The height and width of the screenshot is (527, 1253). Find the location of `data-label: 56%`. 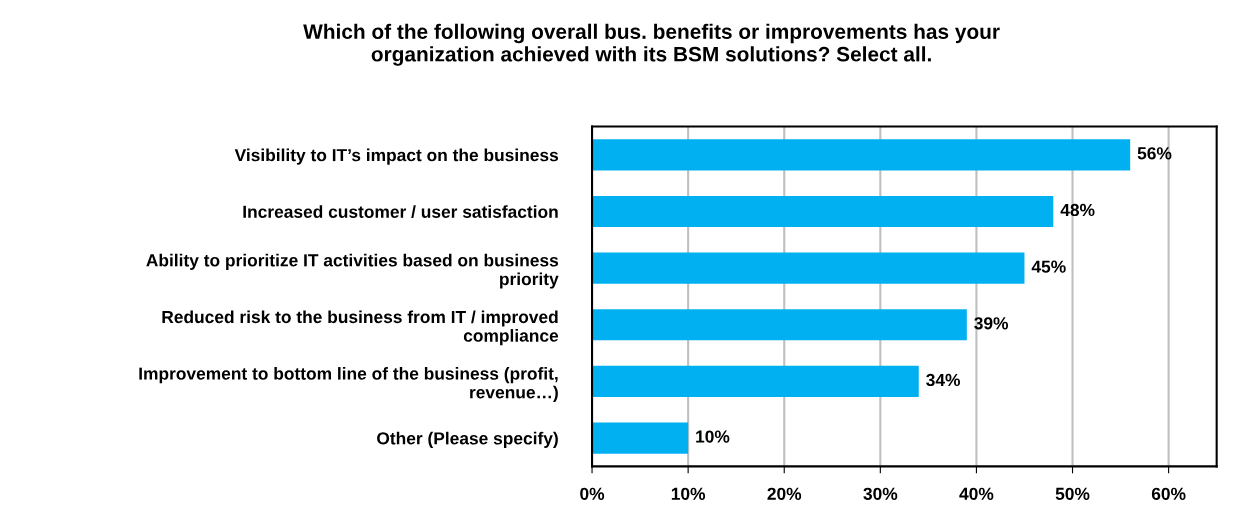

data-label: 56% is located at coordinates (1154, 153).